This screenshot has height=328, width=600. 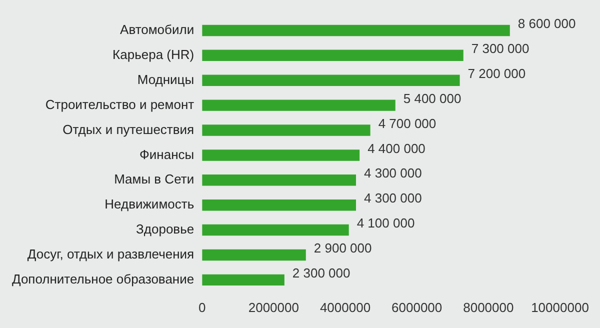 What do you see at coordinates (119, 104) in the screenshot?
I see `y-tick-label: Строительство и ремонт` at bounding box center [119, 104].